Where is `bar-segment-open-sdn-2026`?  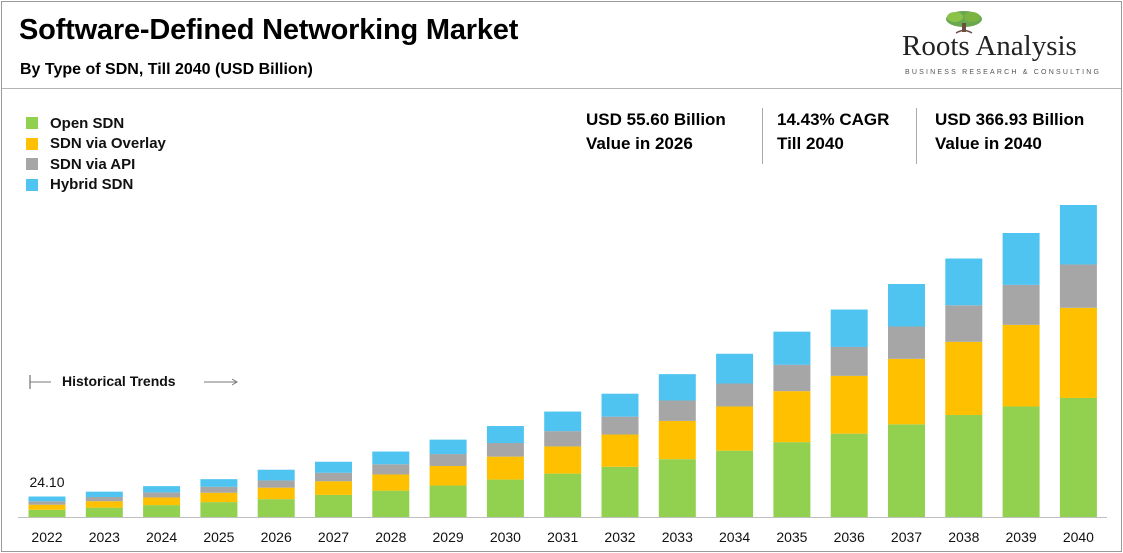
bar-segment-open-sdn-2026 is located at coordinates (276, 508).